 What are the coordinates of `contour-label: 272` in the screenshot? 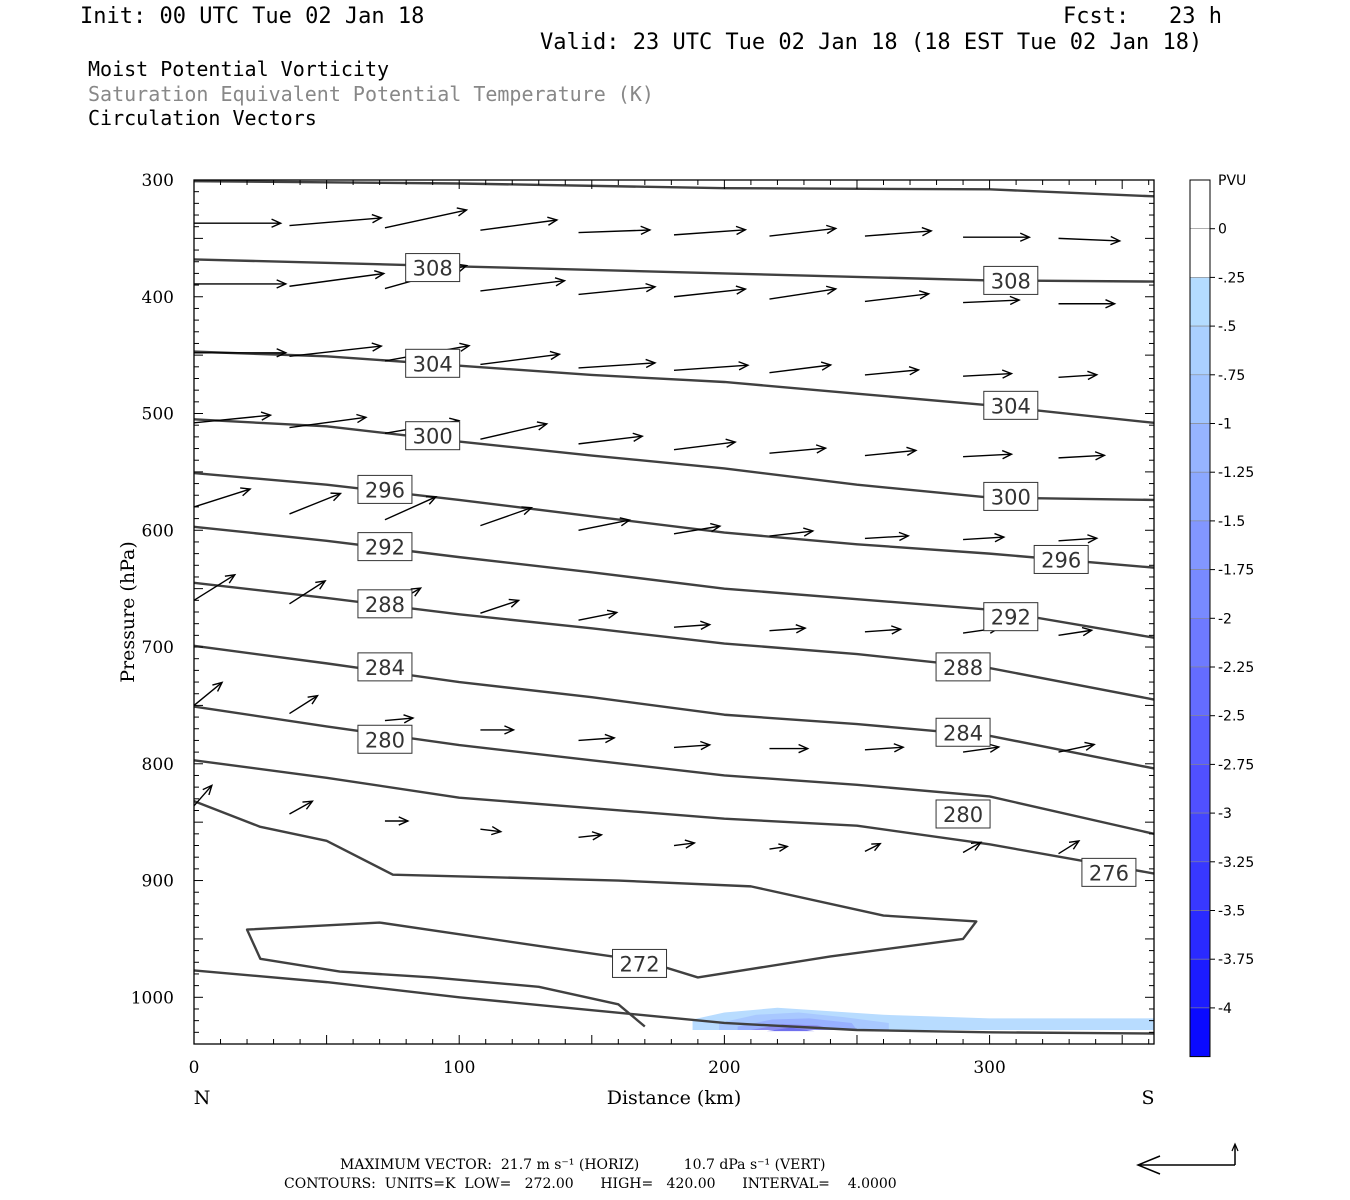 It's located at (640, 963).